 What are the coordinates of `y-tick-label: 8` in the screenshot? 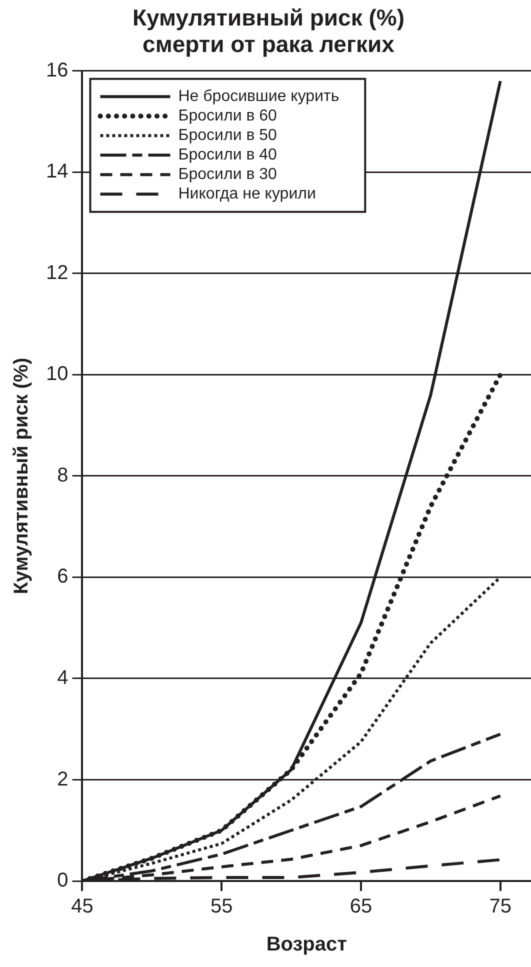 It's located at (62, 475).